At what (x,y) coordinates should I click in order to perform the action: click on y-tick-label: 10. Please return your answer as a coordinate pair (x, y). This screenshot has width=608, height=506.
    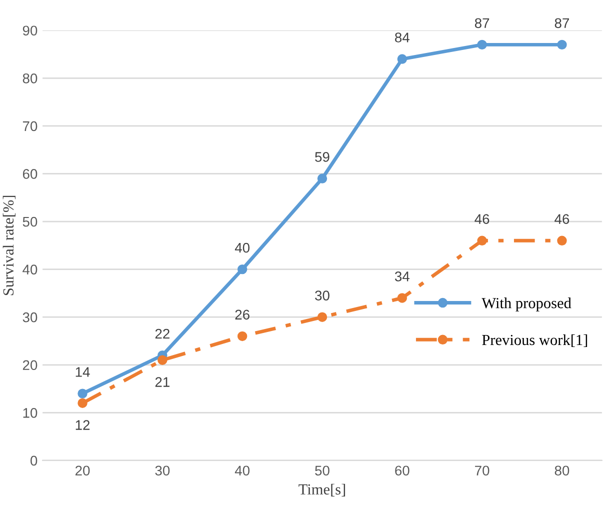
    Looking at the image, I should click on (30, 413).